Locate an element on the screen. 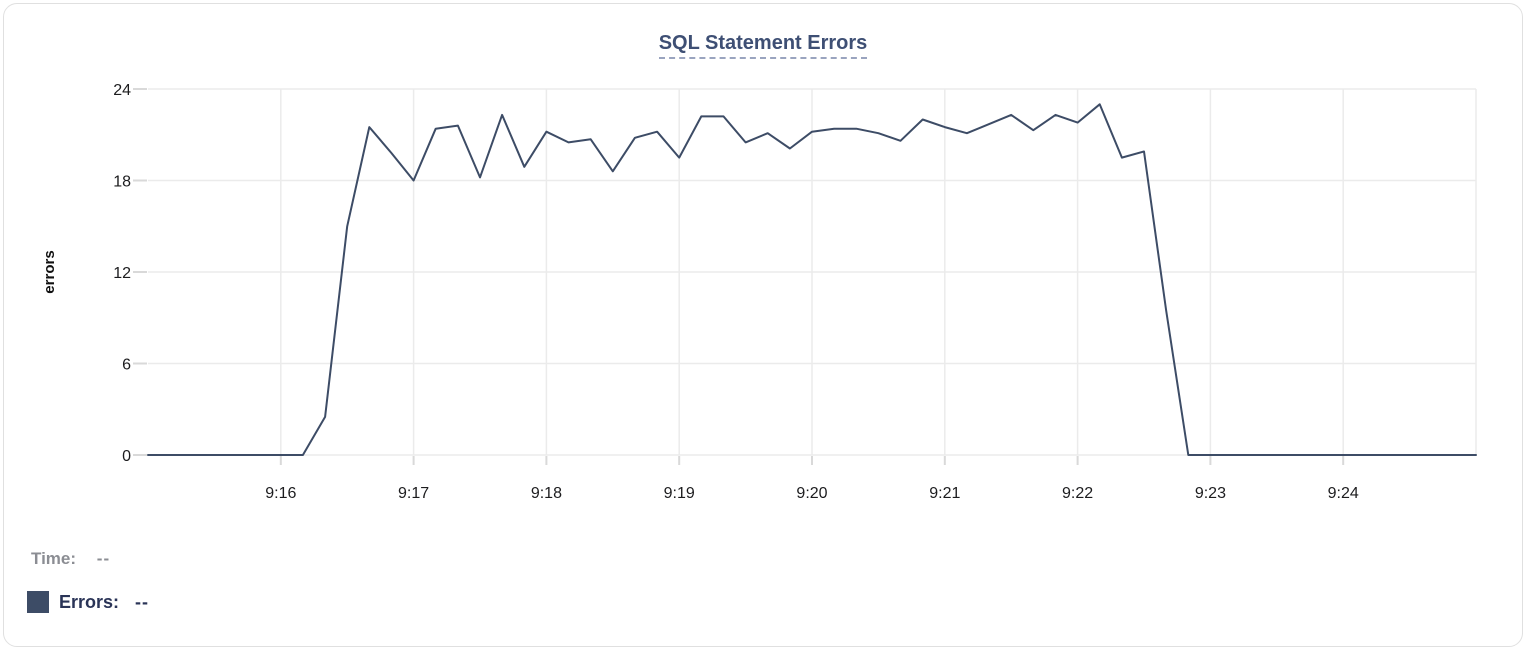  legend-errors-label: Errors: is located at coordinates (89, 601).